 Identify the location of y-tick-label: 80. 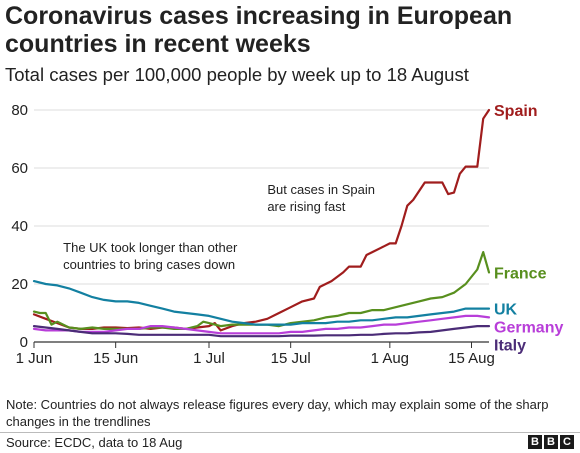
(19, 110).